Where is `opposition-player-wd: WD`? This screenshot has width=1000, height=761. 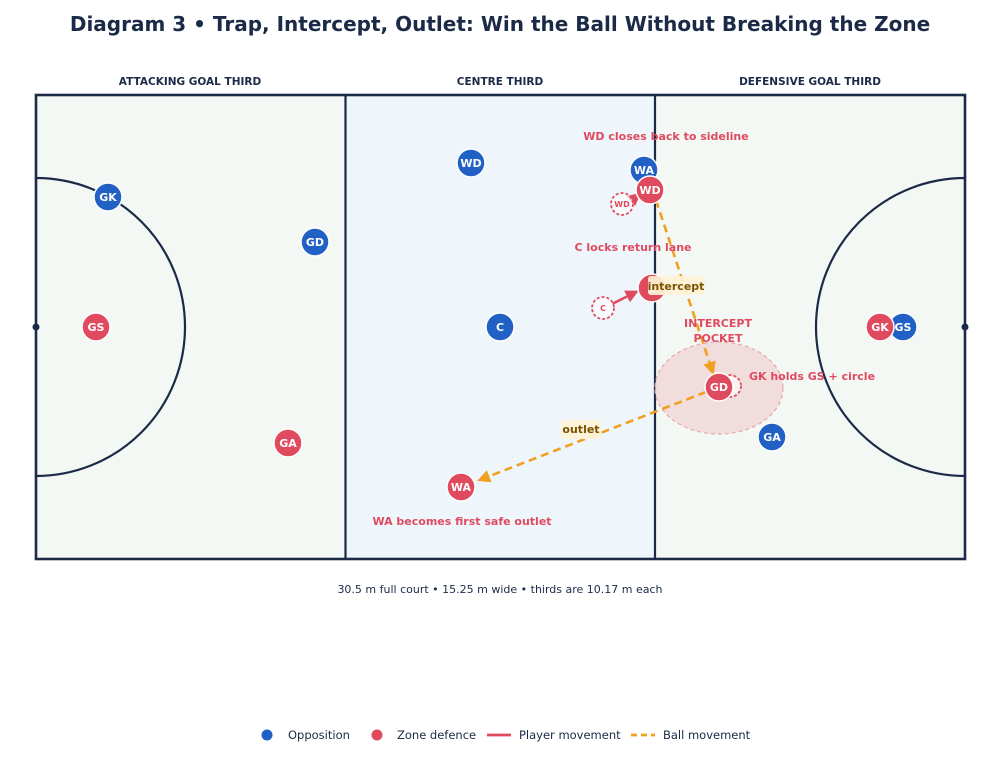 opposition-player-wd: WD is located at coordinates (471, 163).